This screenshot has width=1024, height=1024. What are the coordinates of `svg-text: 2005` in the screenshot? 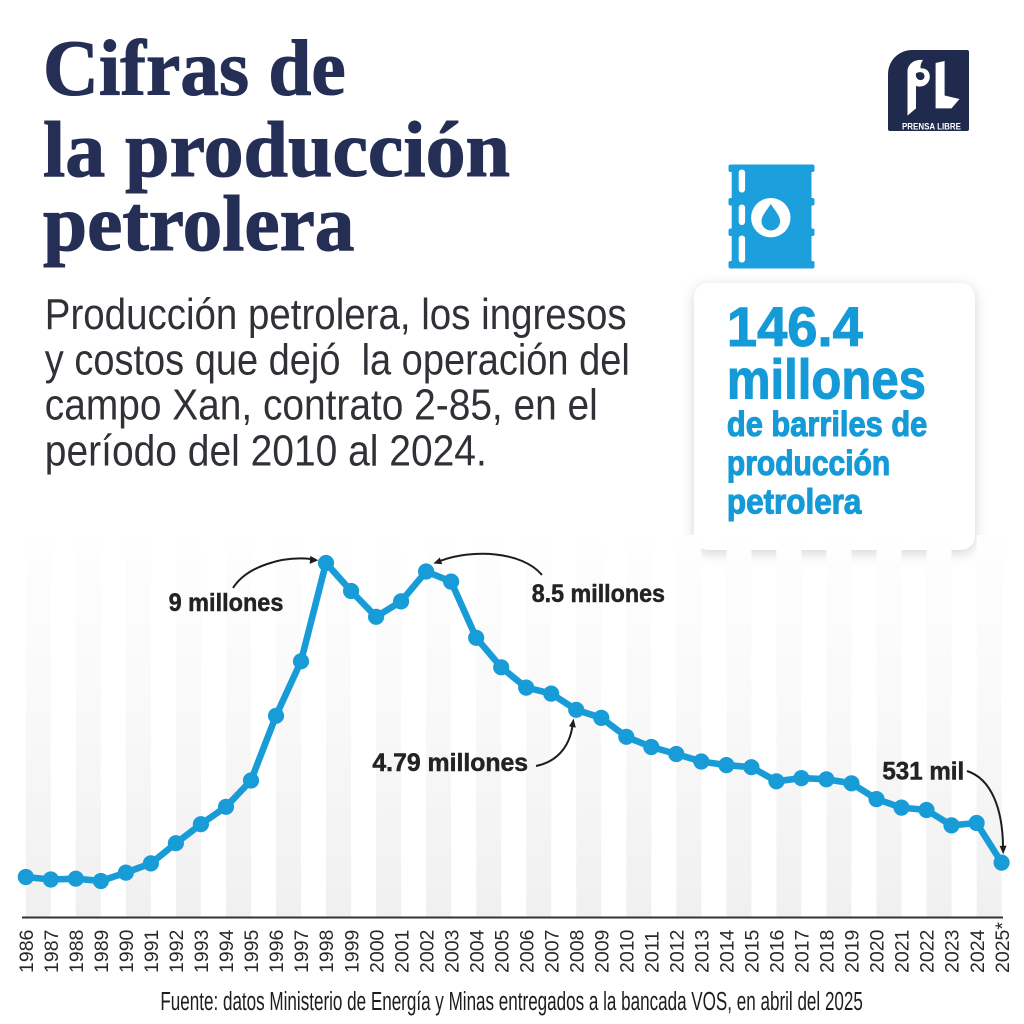 It's located at (502, 951).